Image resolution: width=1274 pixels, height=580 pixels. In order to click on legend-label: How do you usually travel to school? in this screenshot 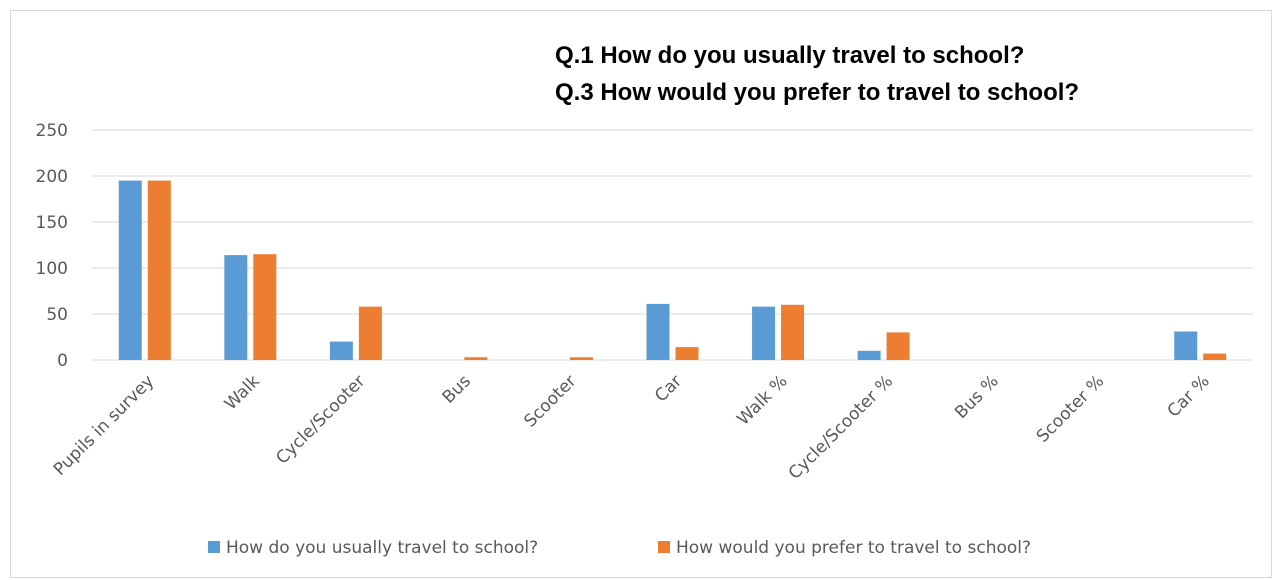, I will do `click(382, 548)`.